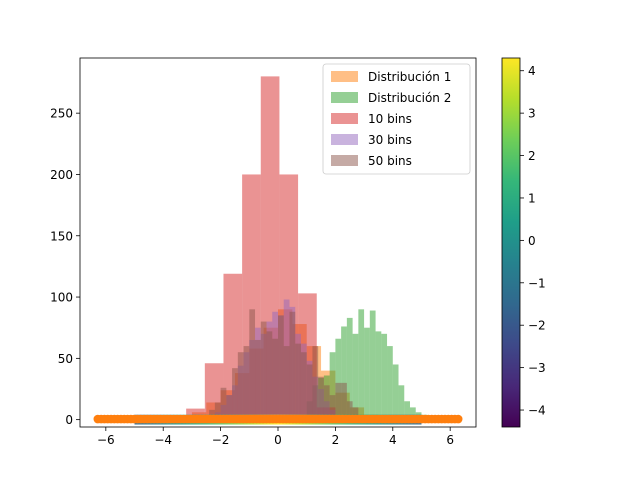 The height and width of the screenshot is (480, 640). What do you see at coordinates (393, 440) in the screenshot?
I see `x-tick-label: 4` at bounding box center [393, 440].